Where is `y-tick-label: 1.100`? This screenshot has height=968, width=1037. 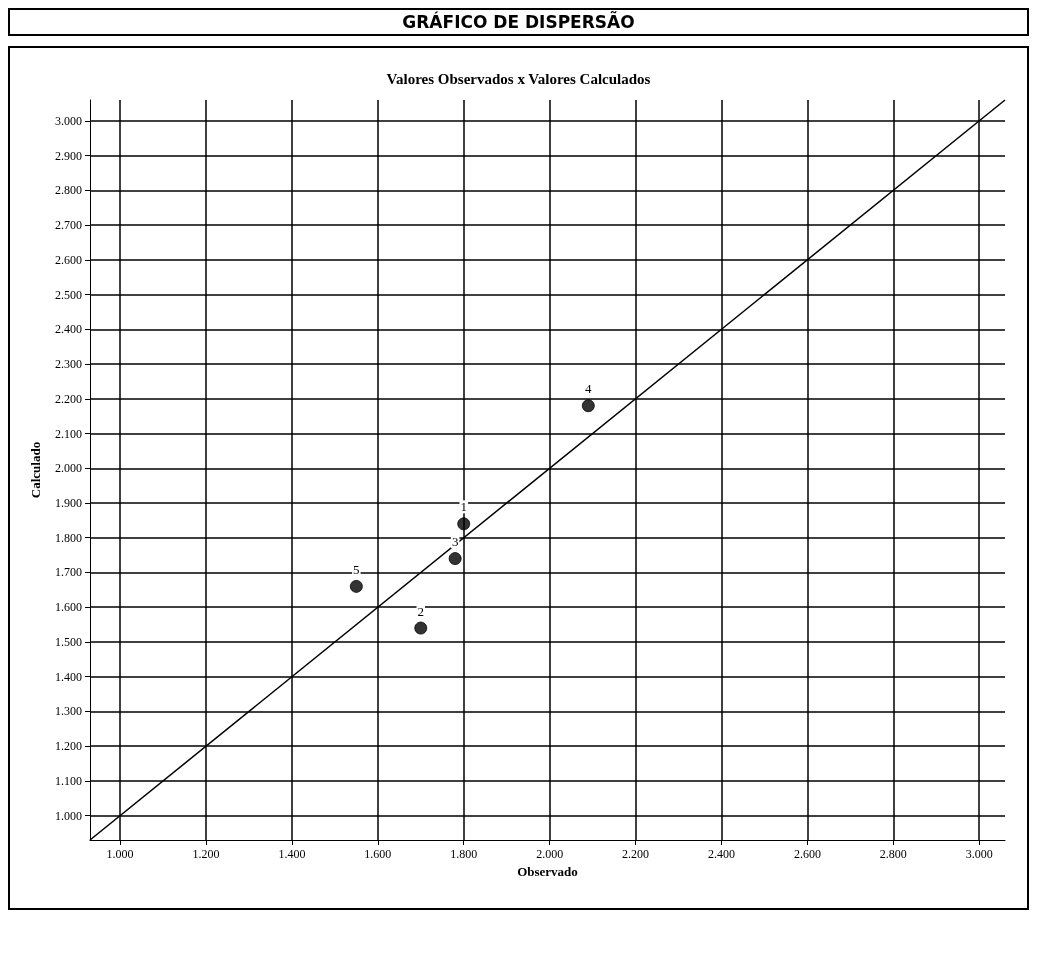 y-tick-label: 1.100 is located at coordinates (68, 780).